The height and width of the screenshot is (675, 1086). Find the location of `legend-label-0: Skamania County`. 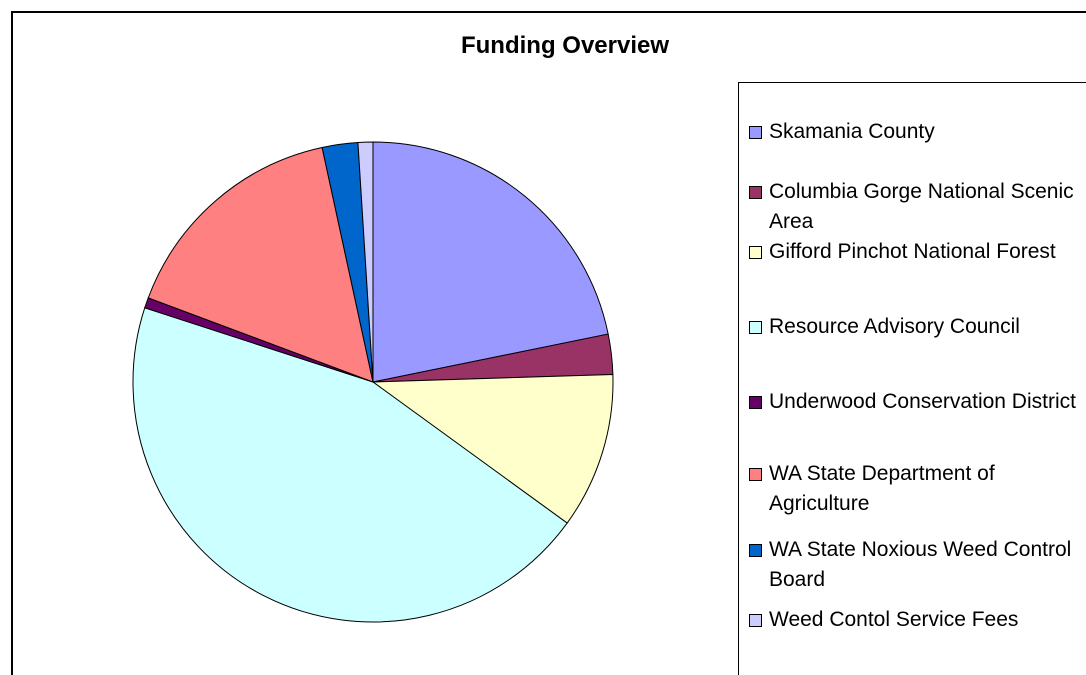

legend-label-0: Skamania County is located at coordinates (852, 131).